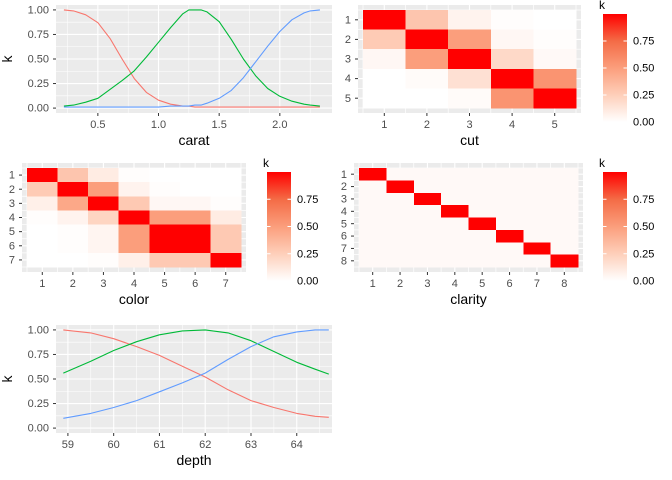  I want to click on y-tick-label: 2, so click(12, 190).